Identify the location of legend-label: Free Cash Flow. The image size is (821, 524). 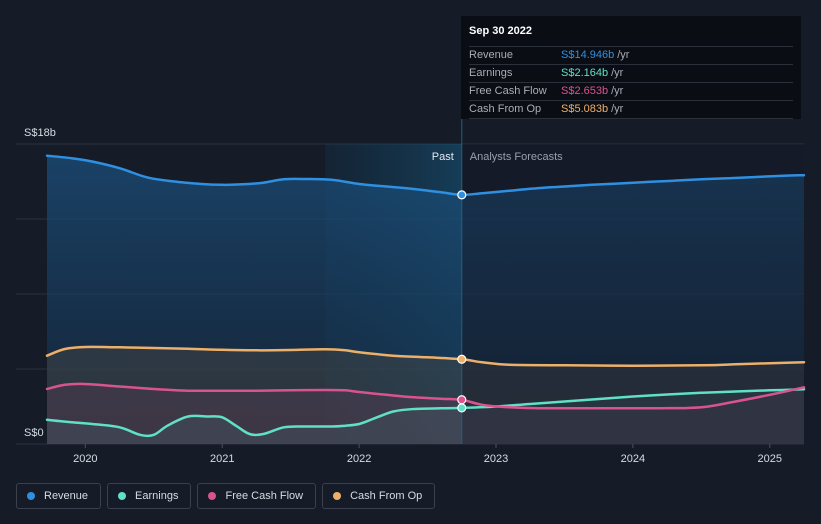
(264, 496).